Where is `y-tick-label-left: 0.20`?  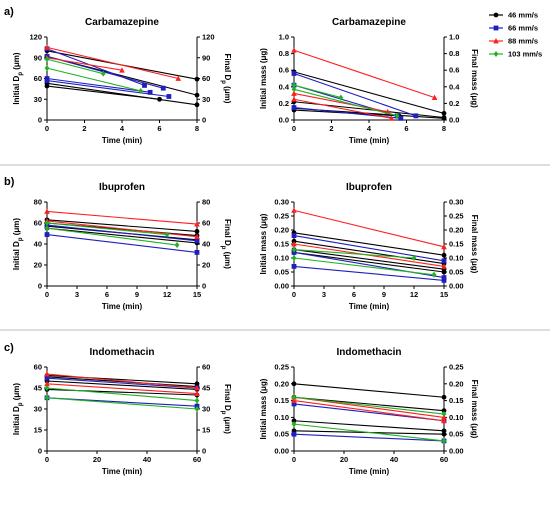 y-tick-label-left: 0.20 is located at coordinates (281, 230).